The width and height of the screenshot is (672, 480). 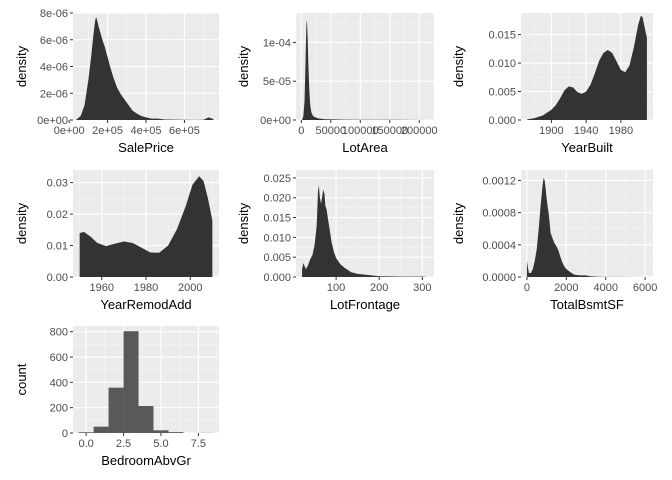 I want to click on x-tick-label: 4000, so click(x=605, y=288).